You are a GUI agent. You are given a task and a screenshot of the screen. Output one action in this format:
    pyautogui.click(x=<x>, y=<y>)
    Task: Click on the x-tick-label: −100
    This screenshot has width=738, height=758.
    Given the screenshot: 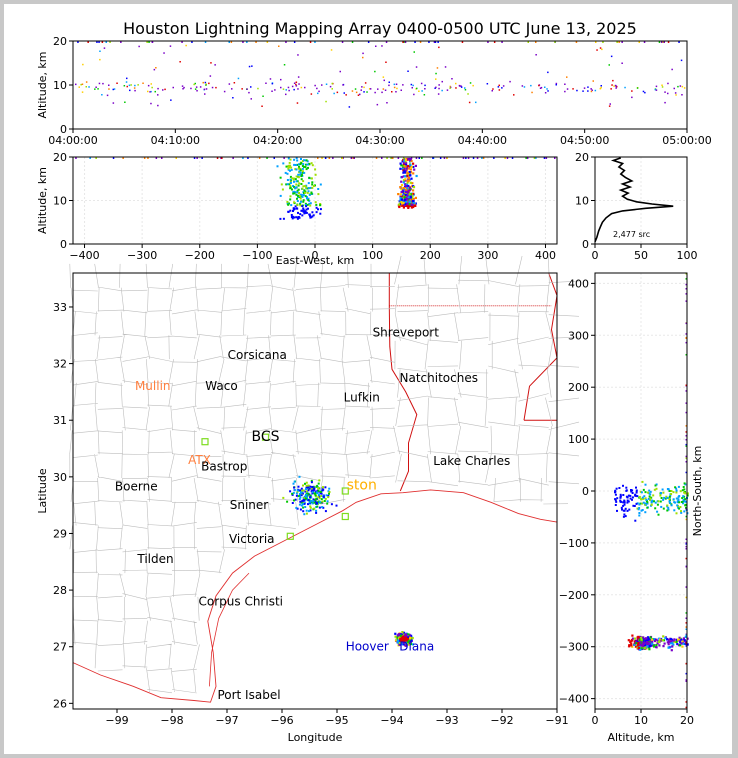 What is the action you would take?
    pyautogui.click(x=257, y=255)
    